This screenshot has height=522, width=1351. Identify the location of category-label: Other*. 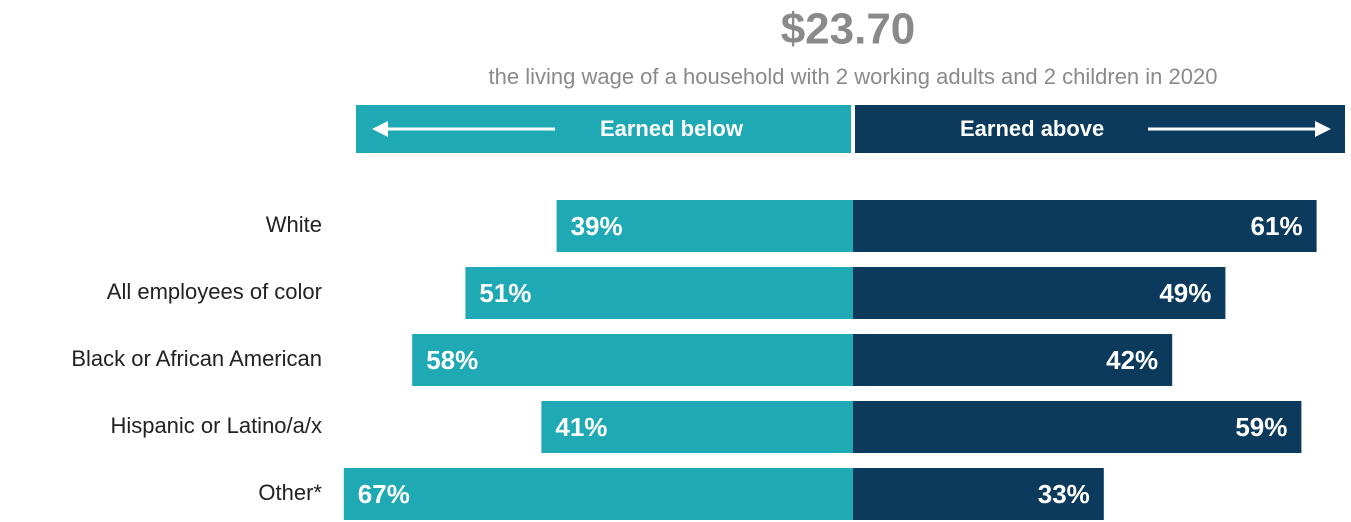
(290, 492).